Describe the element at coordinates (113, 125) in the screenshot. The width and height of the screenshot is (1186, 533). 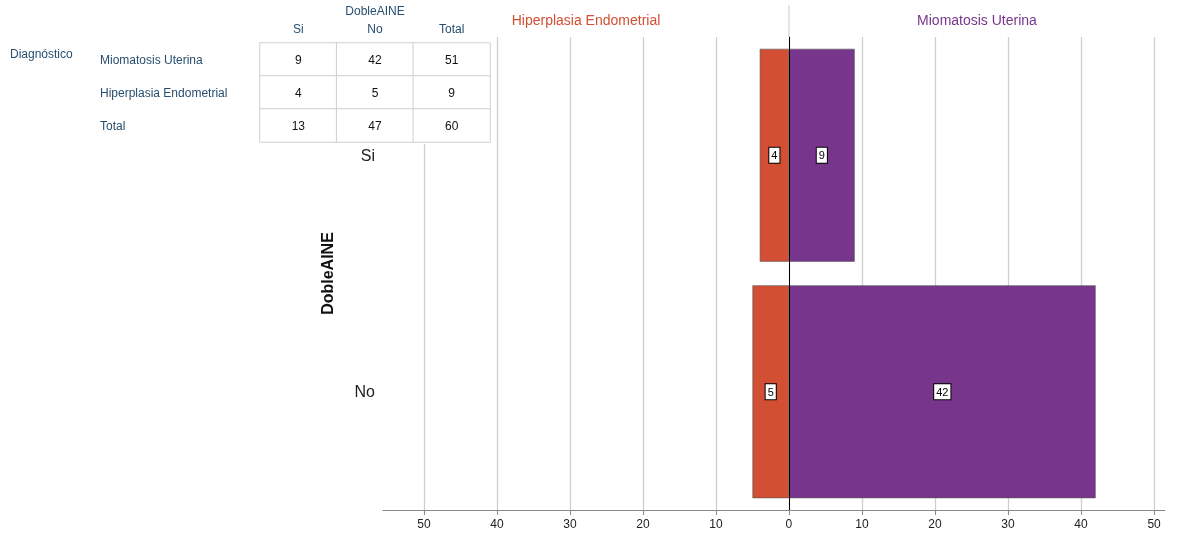
I see `y-tick-label: Total` at that location.